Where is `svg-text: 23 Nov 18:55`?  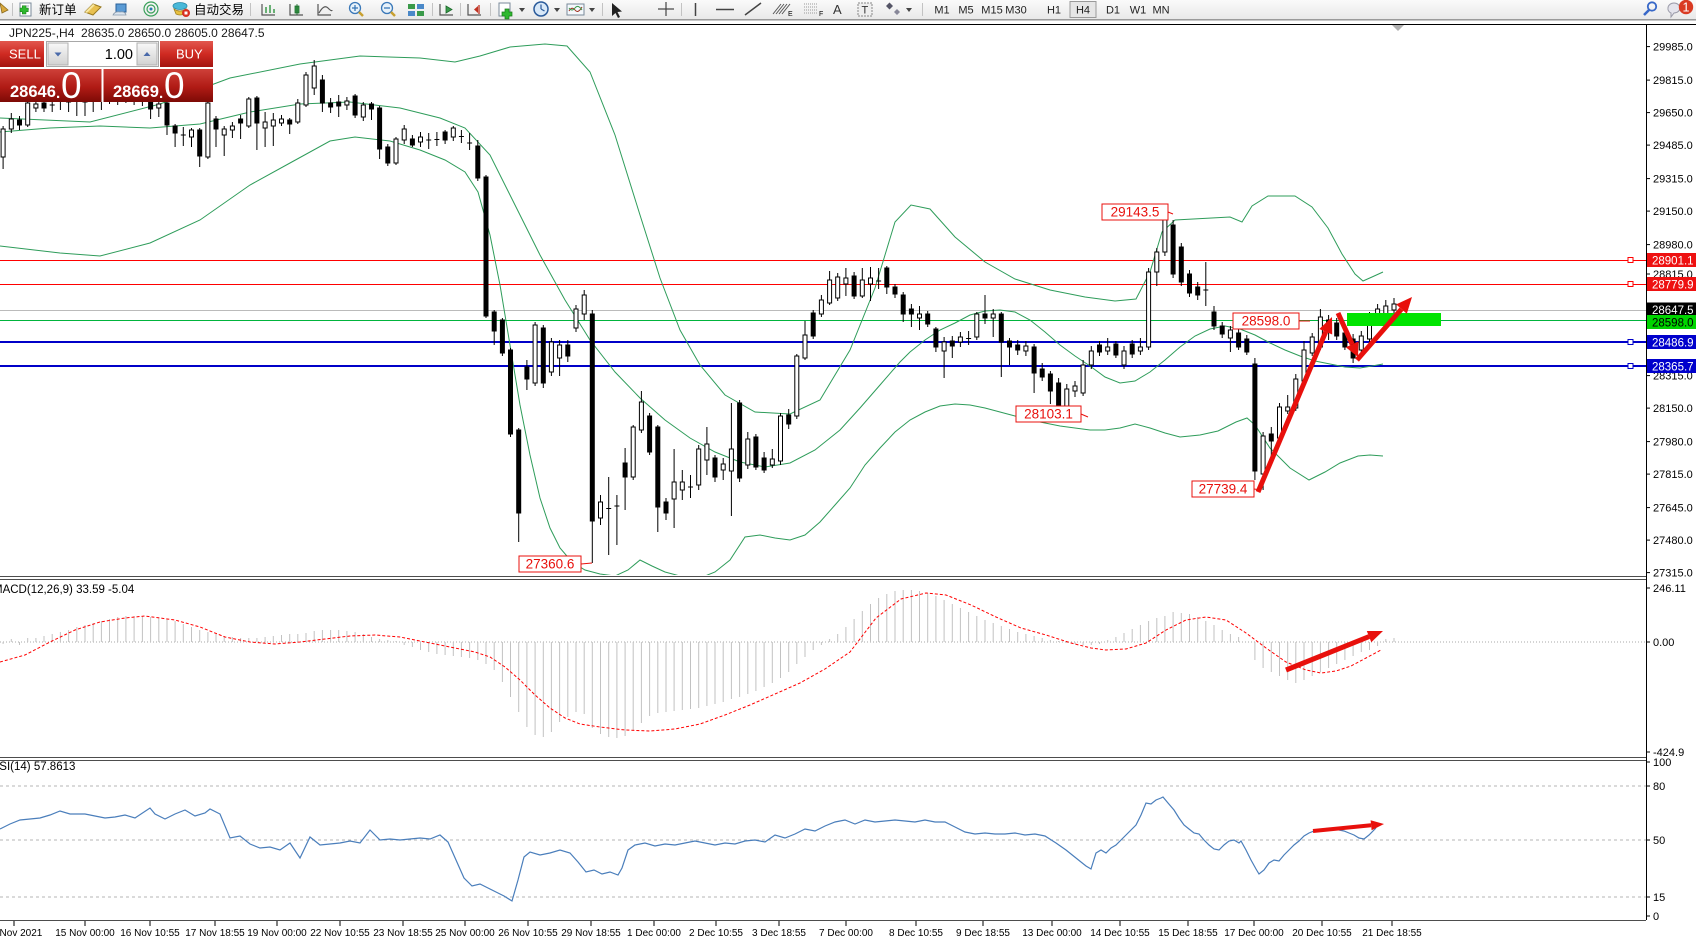
svg-text: 23 Nov 18:55 is located at coordinates (403, 933).